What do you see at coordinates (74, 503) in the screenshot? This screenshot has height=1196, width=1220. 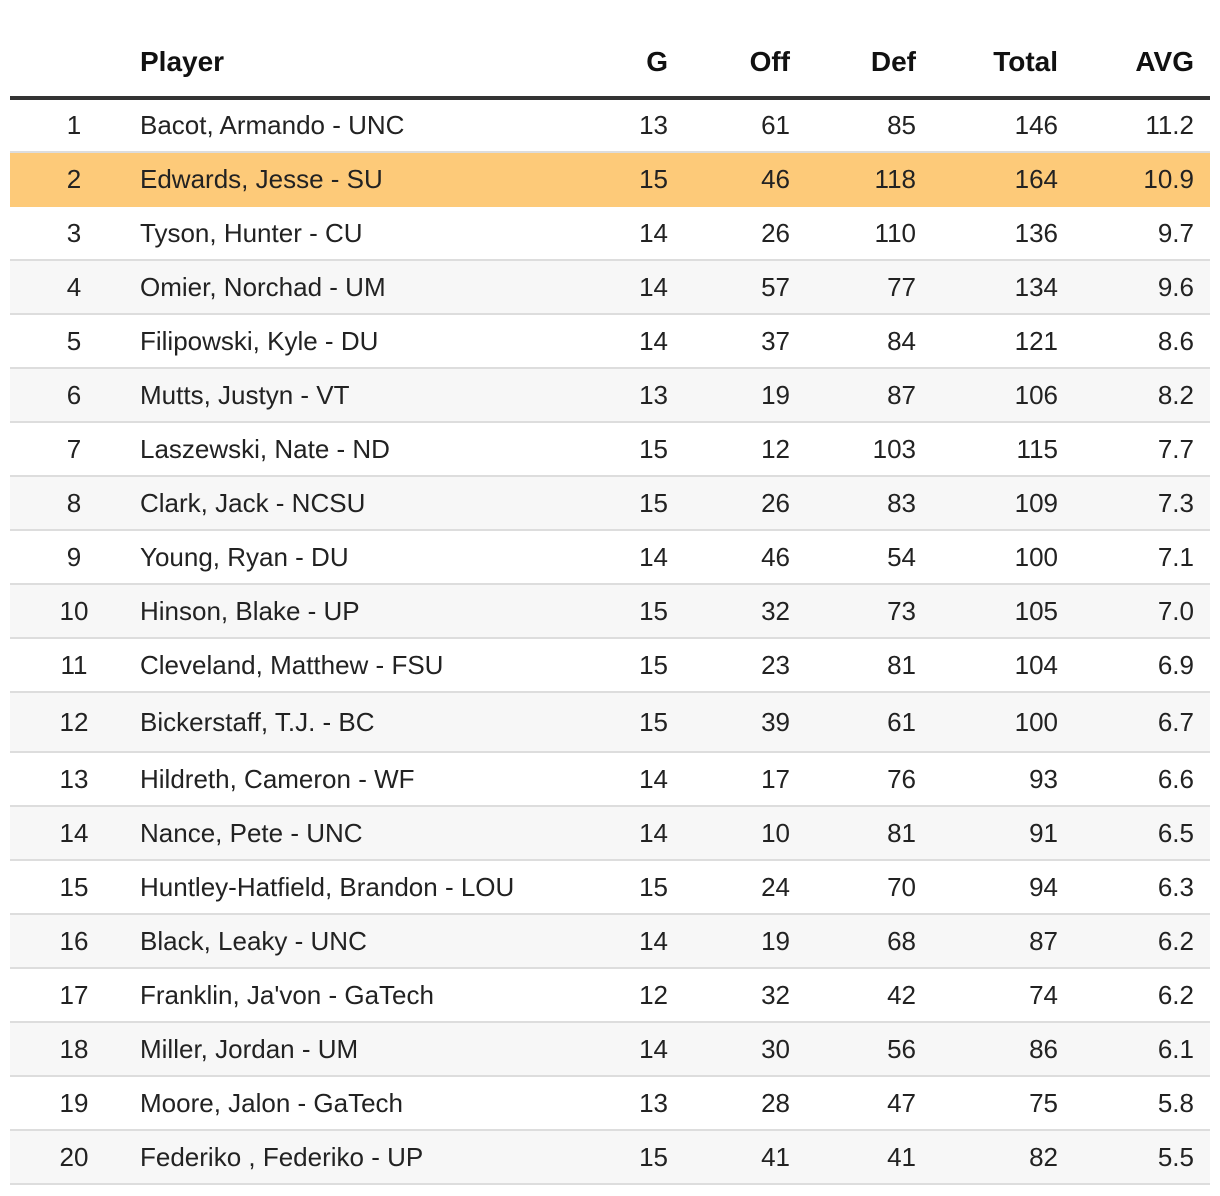 I see `cell-rank: 8` at bounding box center [74, 503].